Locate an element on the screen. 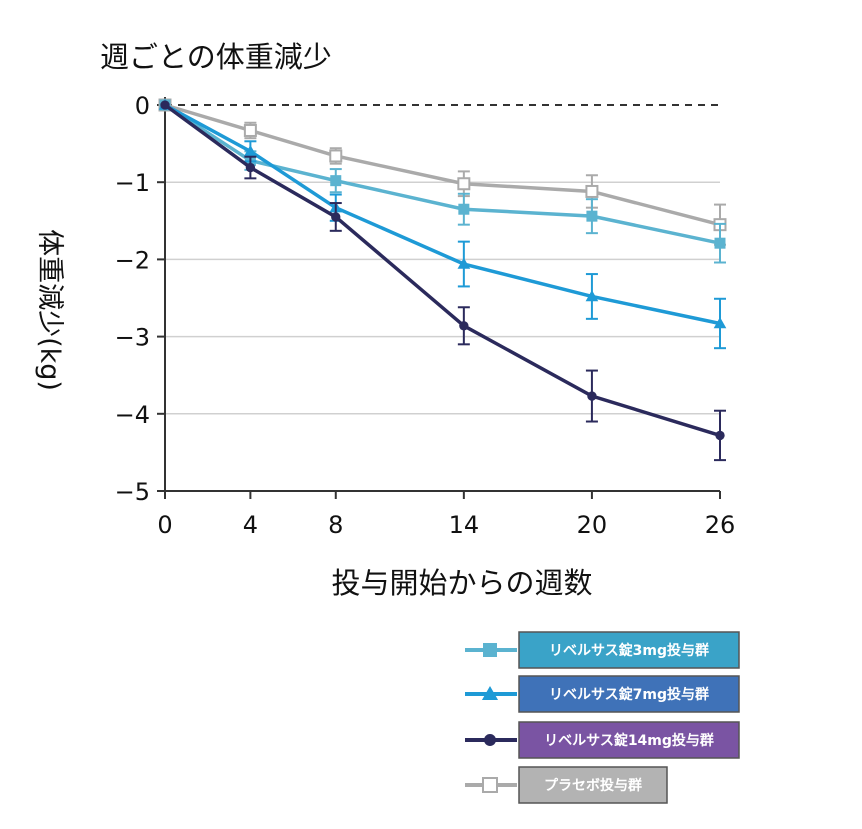 Image resolution: width=862 pixels, height=829 pixels. legend-label: リベルサス錠7mg投与群 is located at coordinates (629, 694).